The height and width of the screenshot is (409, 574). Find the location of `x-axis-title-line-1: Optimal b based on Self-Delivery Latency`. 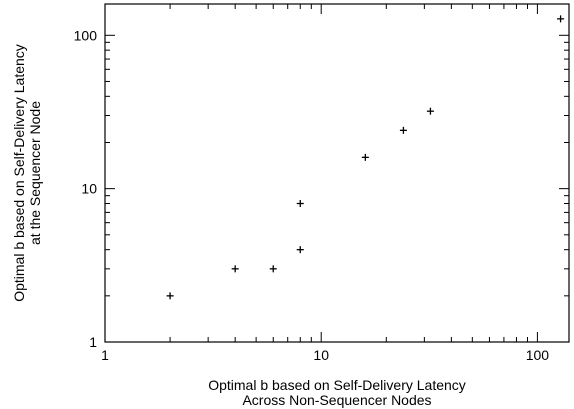

x-axis-title-line-1: Optimal b based on Self-Delivery Latency is located at coordinates (337, 385).